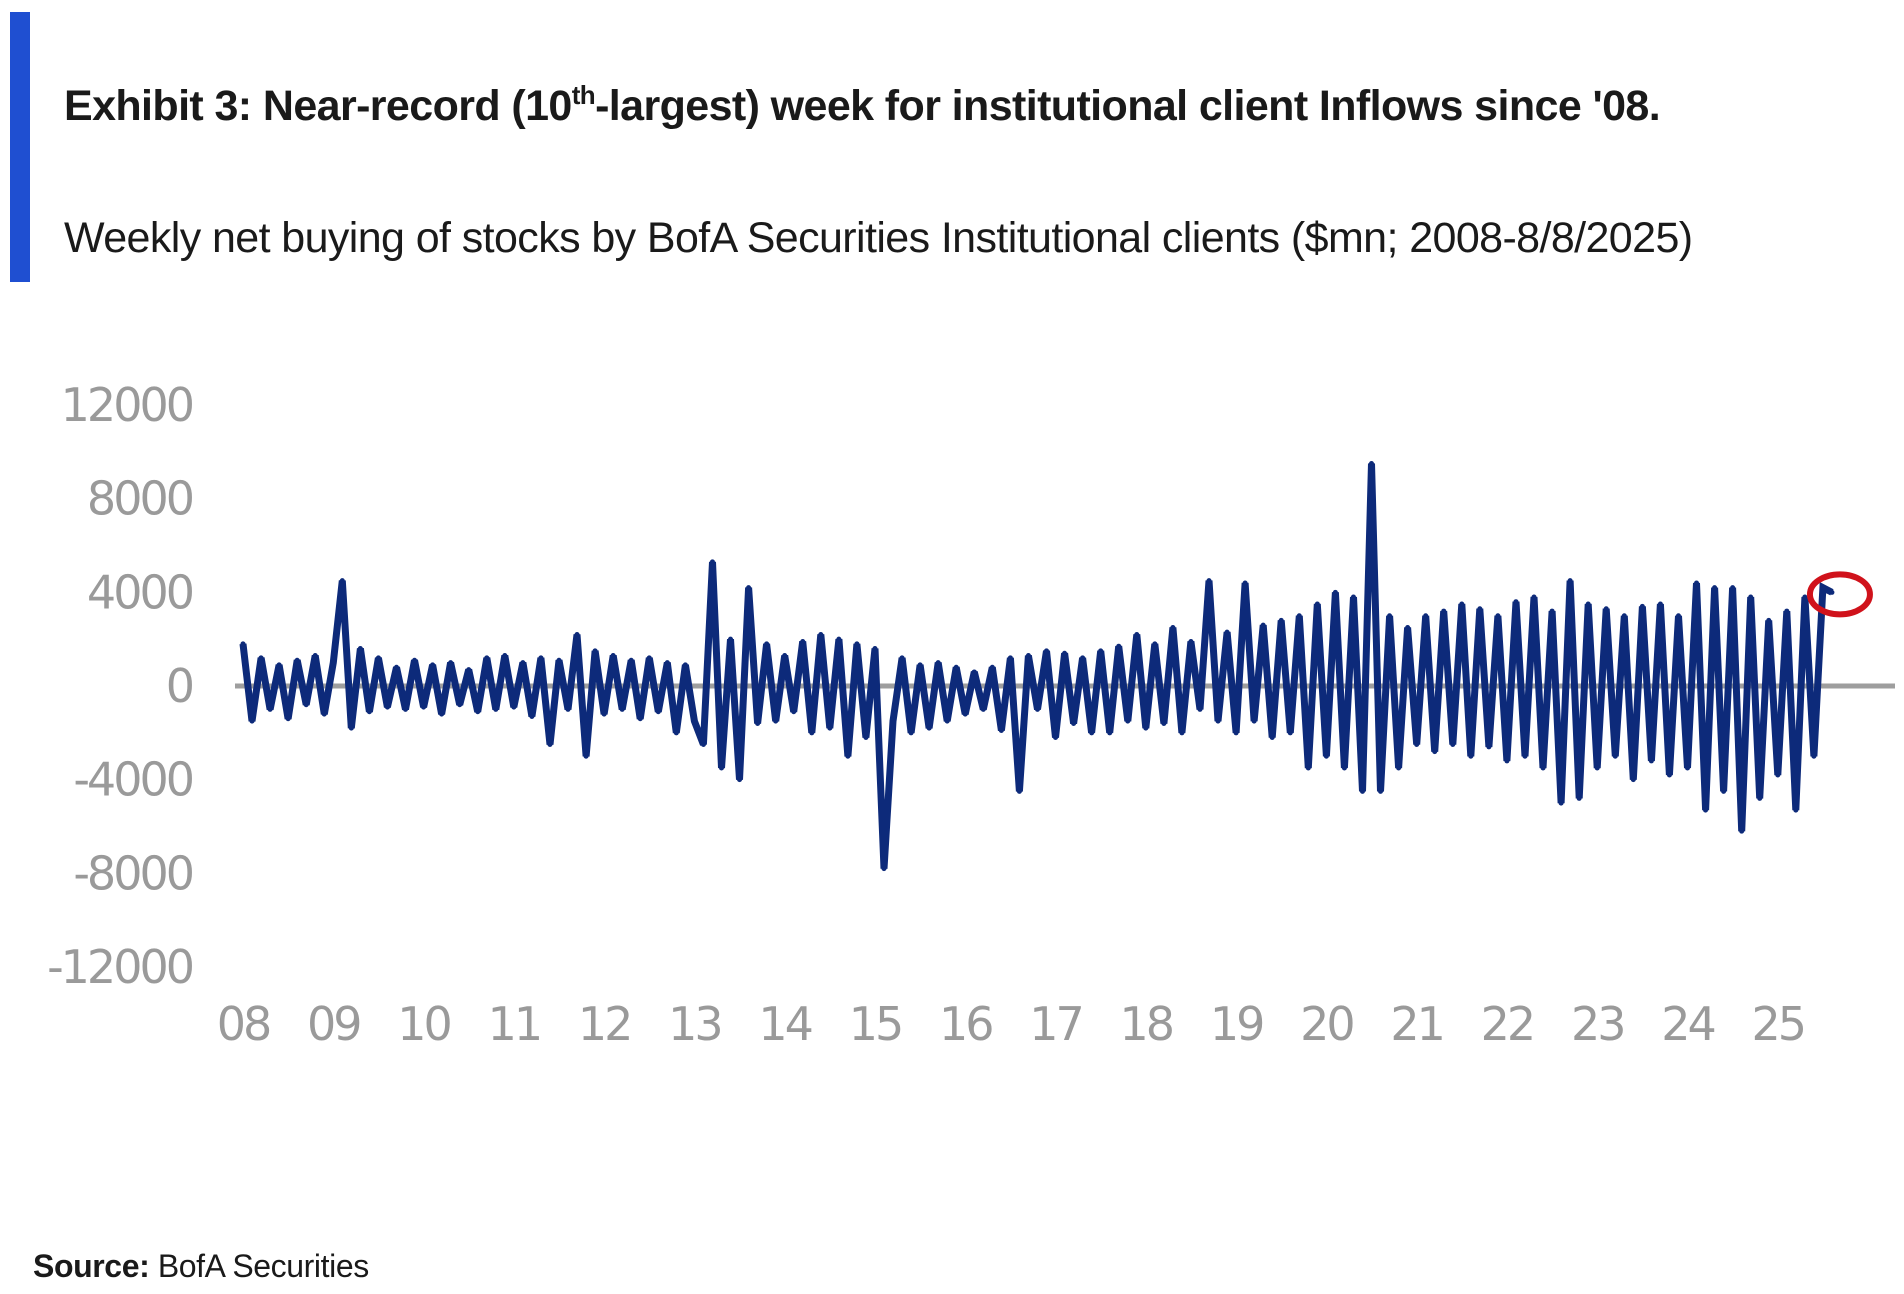 This screenshot has height=1294, width=1904. I want to click on highlight-circle, so click(1839, 594).